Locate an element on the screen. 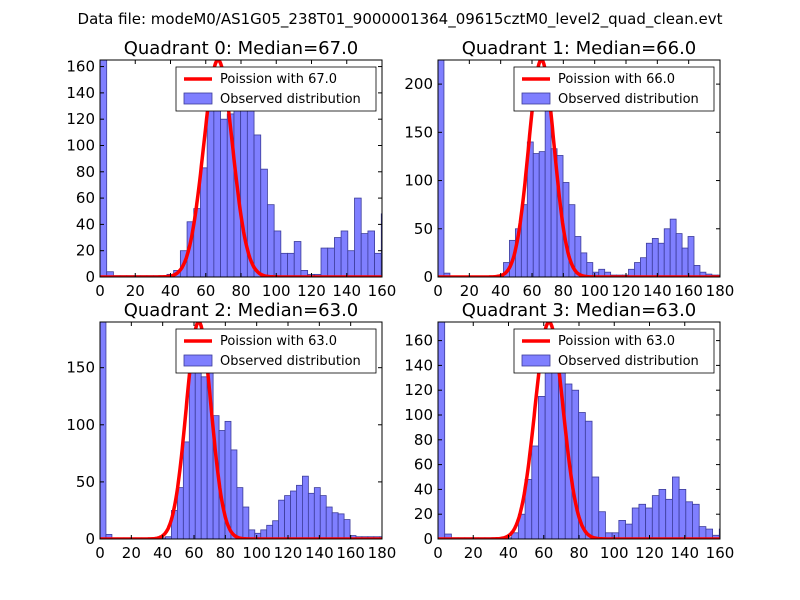  y-tick-label: 160 is located at coordinates (80, 67).